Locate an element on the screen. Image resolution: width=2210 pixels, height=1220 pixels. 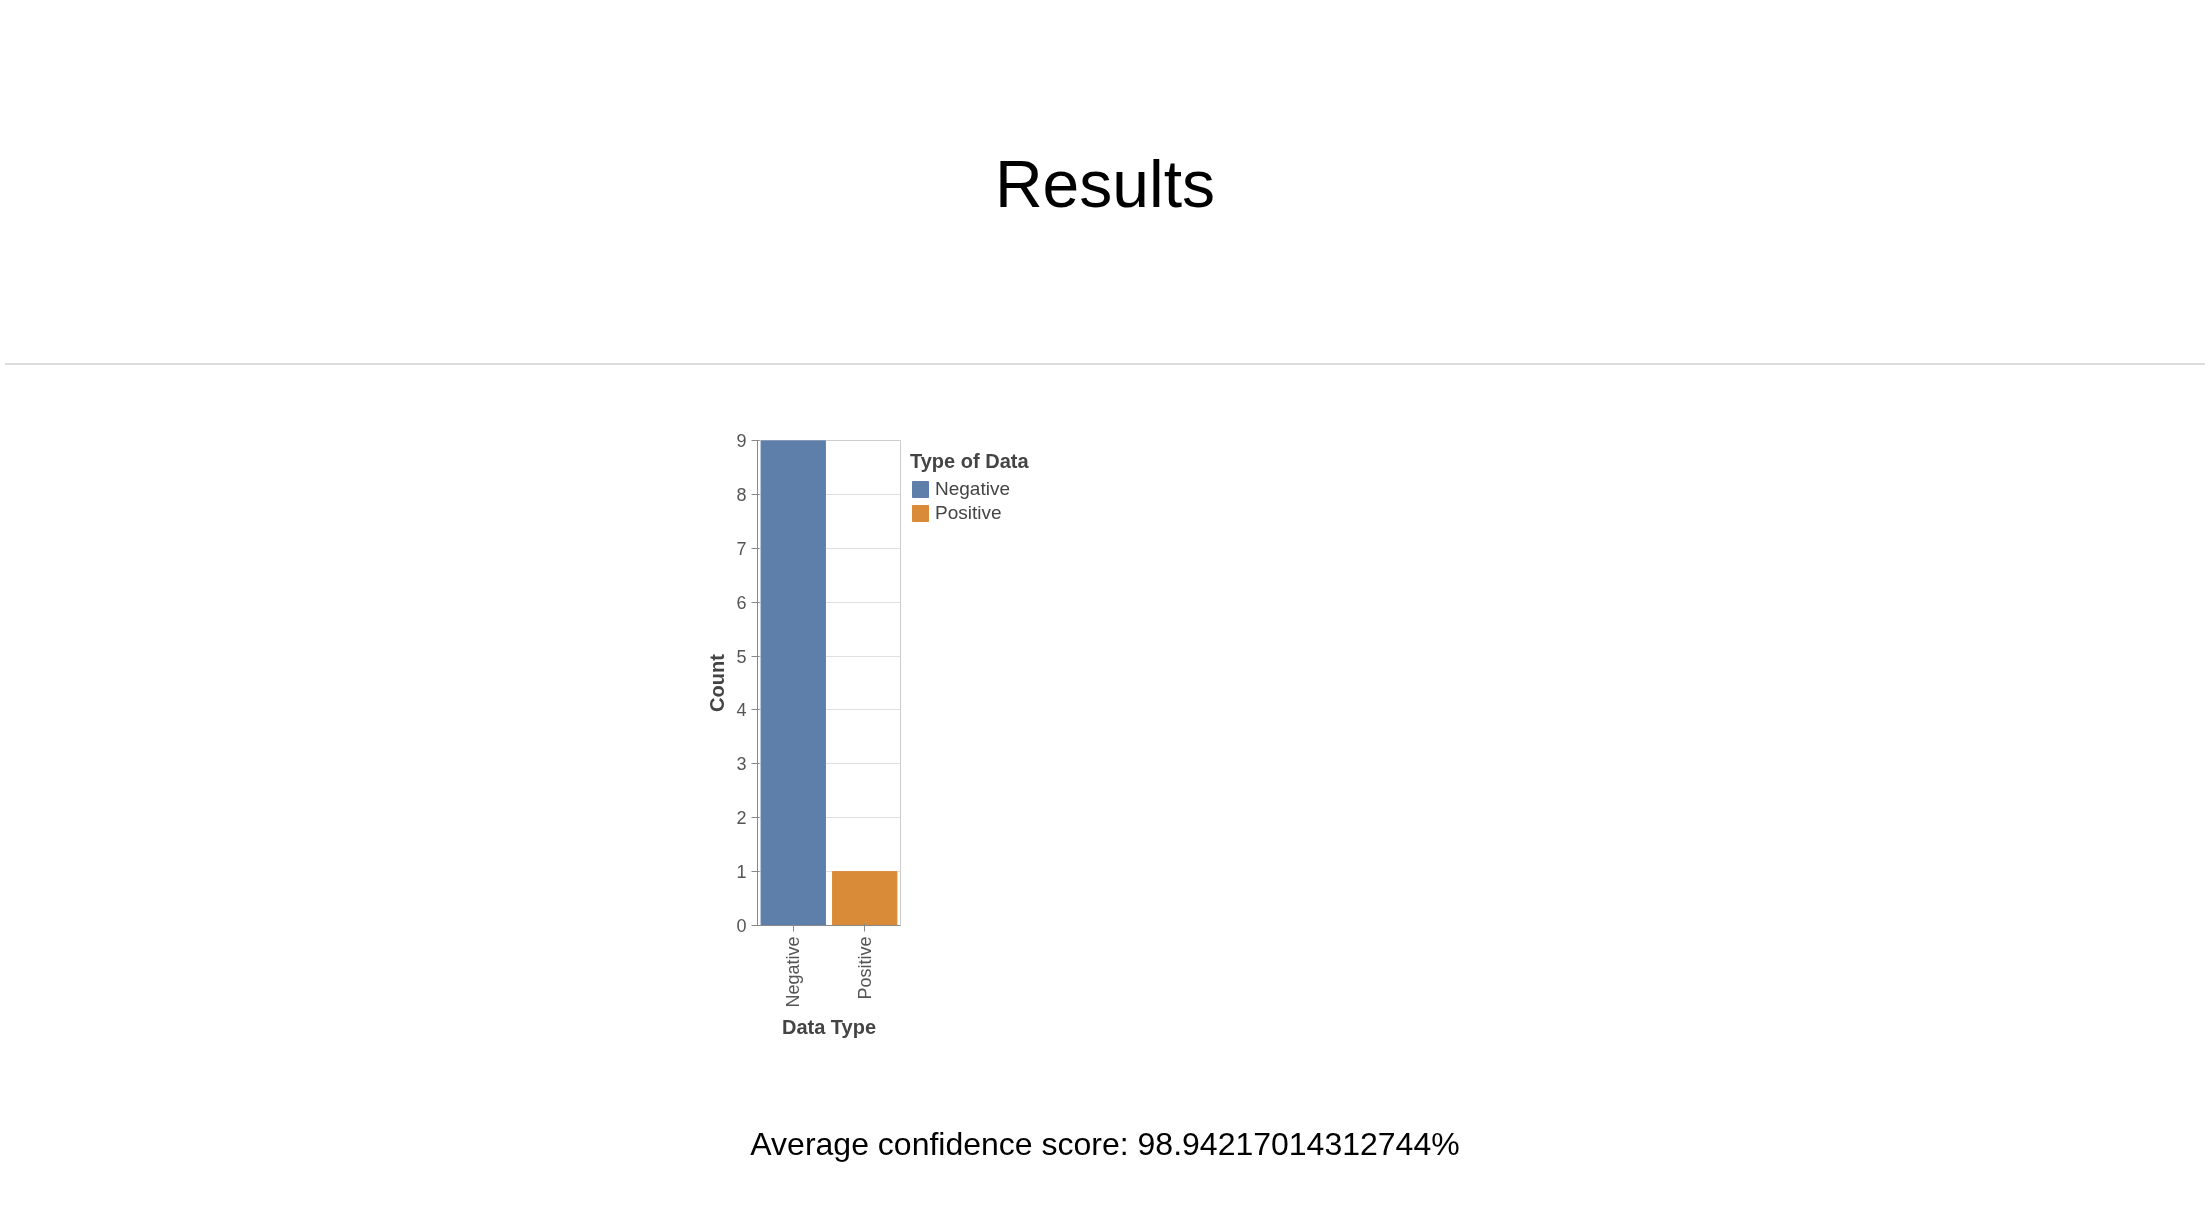
y-tick-label: 3 is located at coordinates (741, 764).